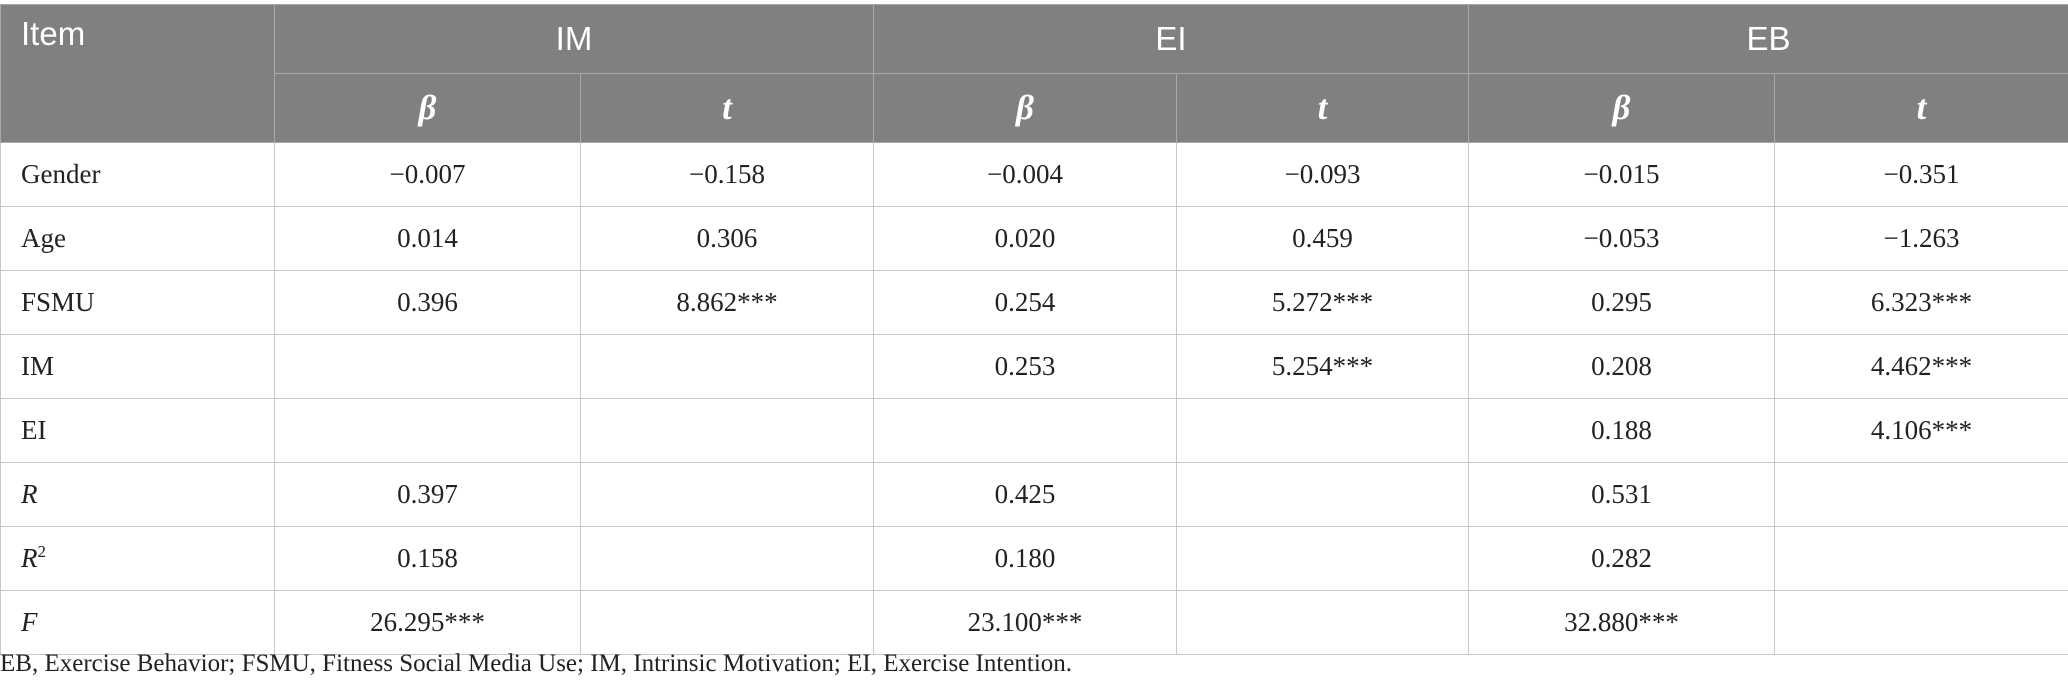 This screenshot has height=688, width=2068. Describe the element at coordinates (1622, 302) in the screenshot. I see `table-cell: 0.295` at that location.